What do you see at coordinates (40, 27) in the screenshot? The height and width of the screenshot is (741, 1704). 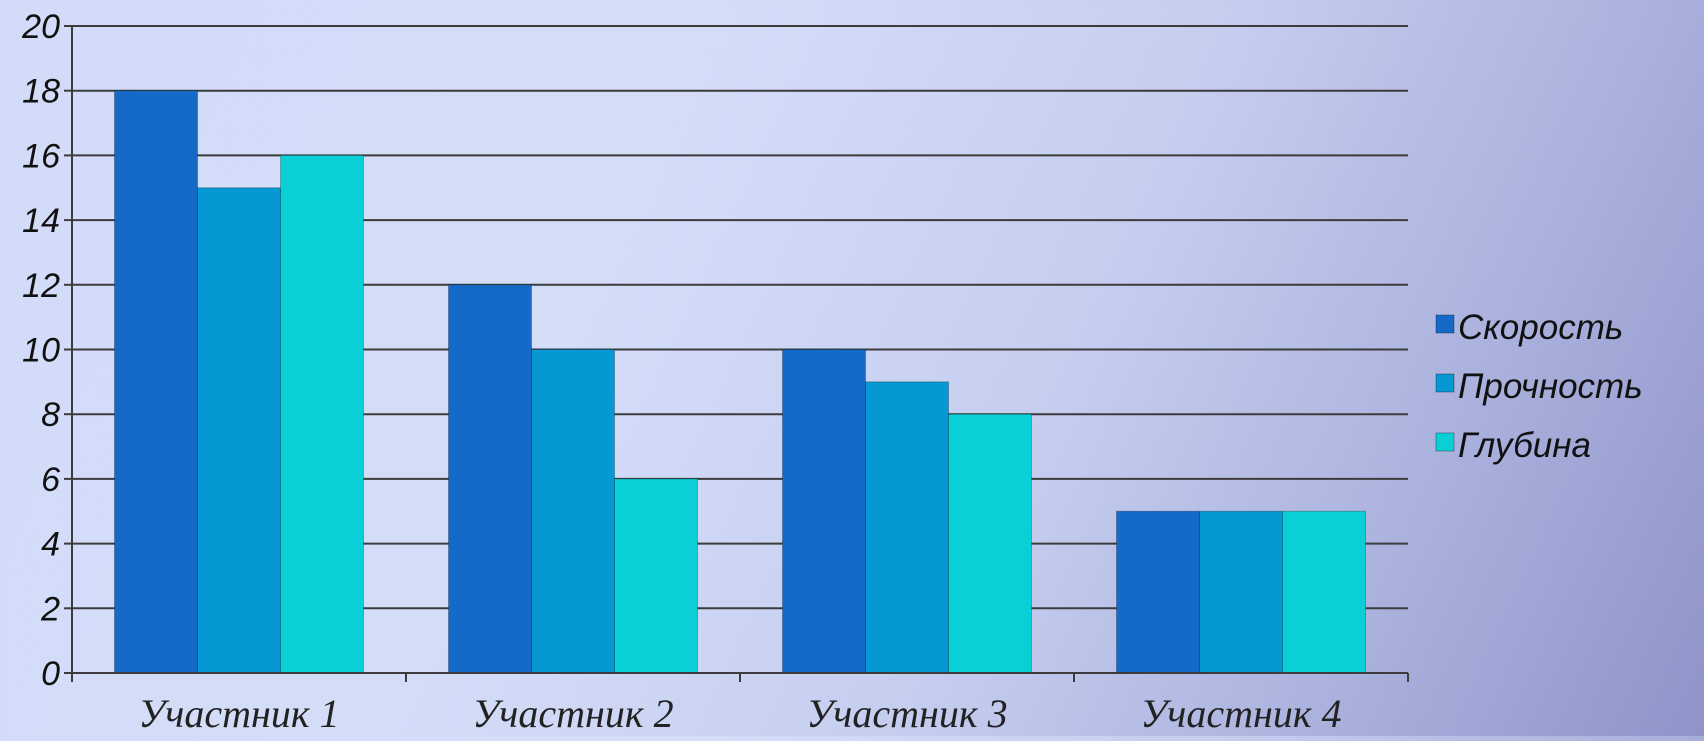 I see `y-axis-tick-label: 20` at bounding box center [40, 27].